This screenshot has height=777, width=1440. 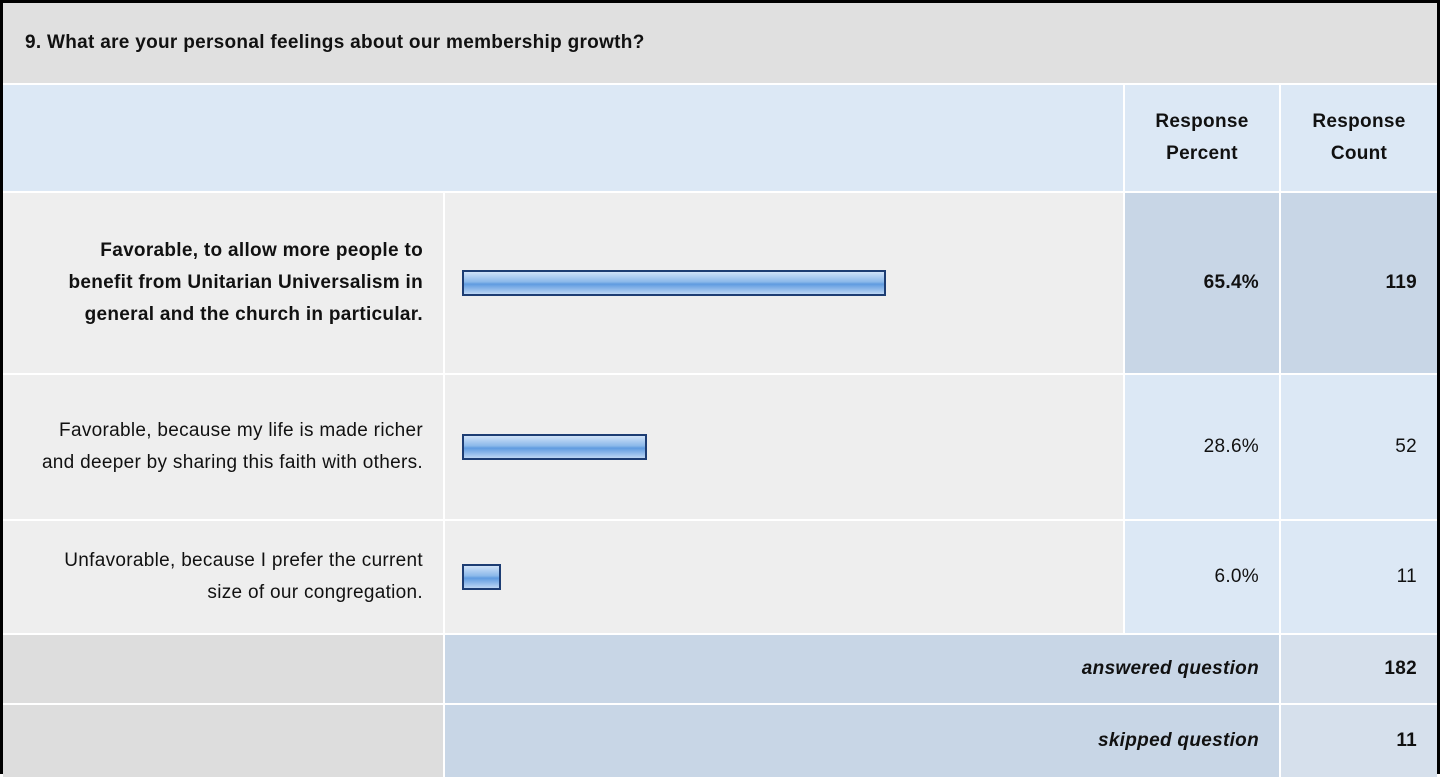 What do you see at coordinates (1359, 577) in the screenshot?
I see `response-count: 11` at bounding box center [1359, 577].